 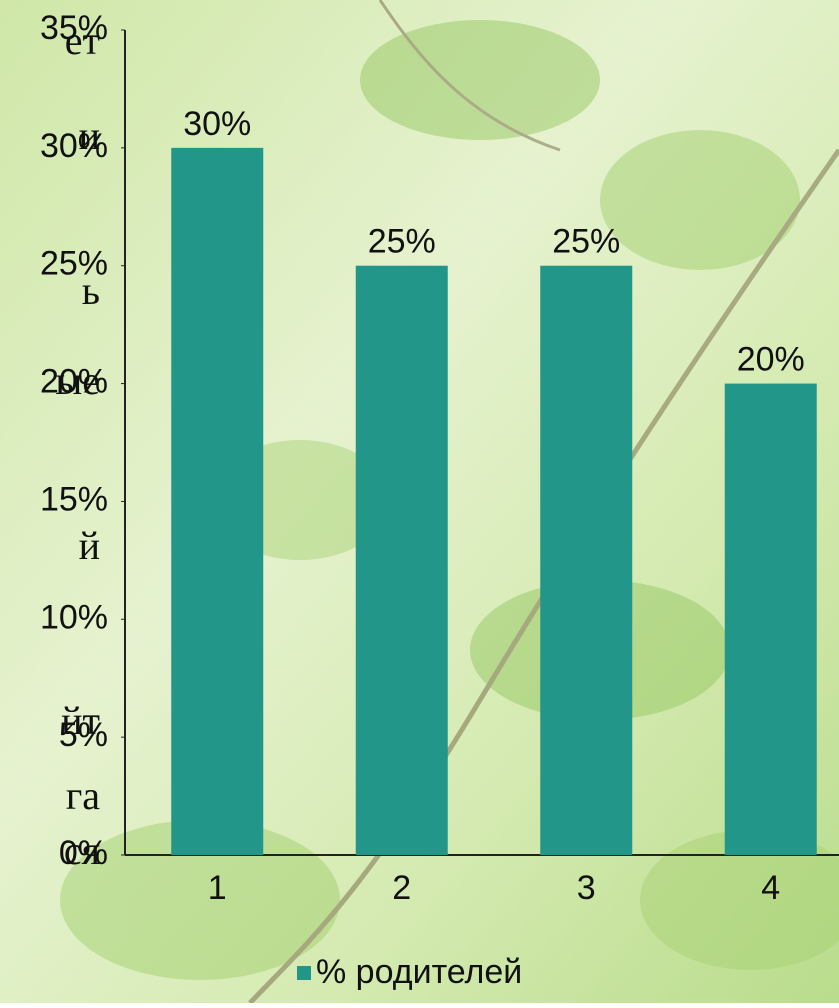 I want to click on data-label: 20%, so click(x=771, y=360).